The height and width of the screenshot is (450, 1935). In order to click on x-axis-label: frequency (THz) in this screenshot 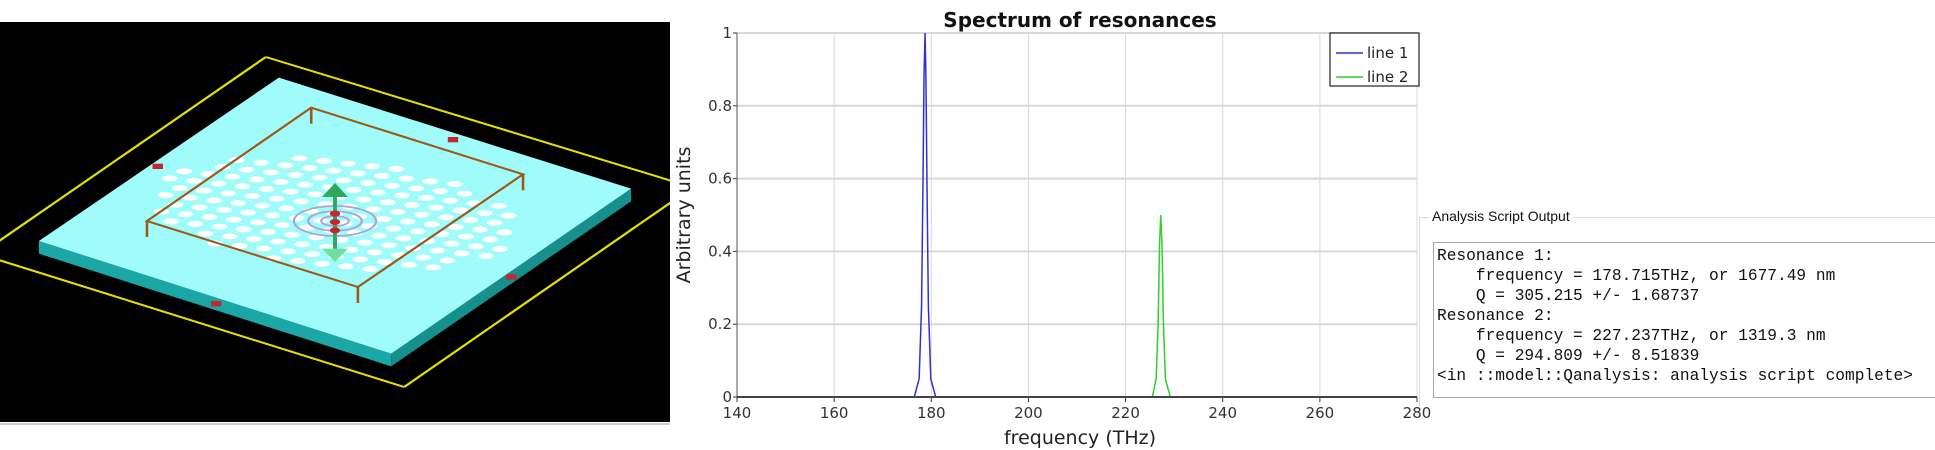, I will do `click(1080, 438)`.